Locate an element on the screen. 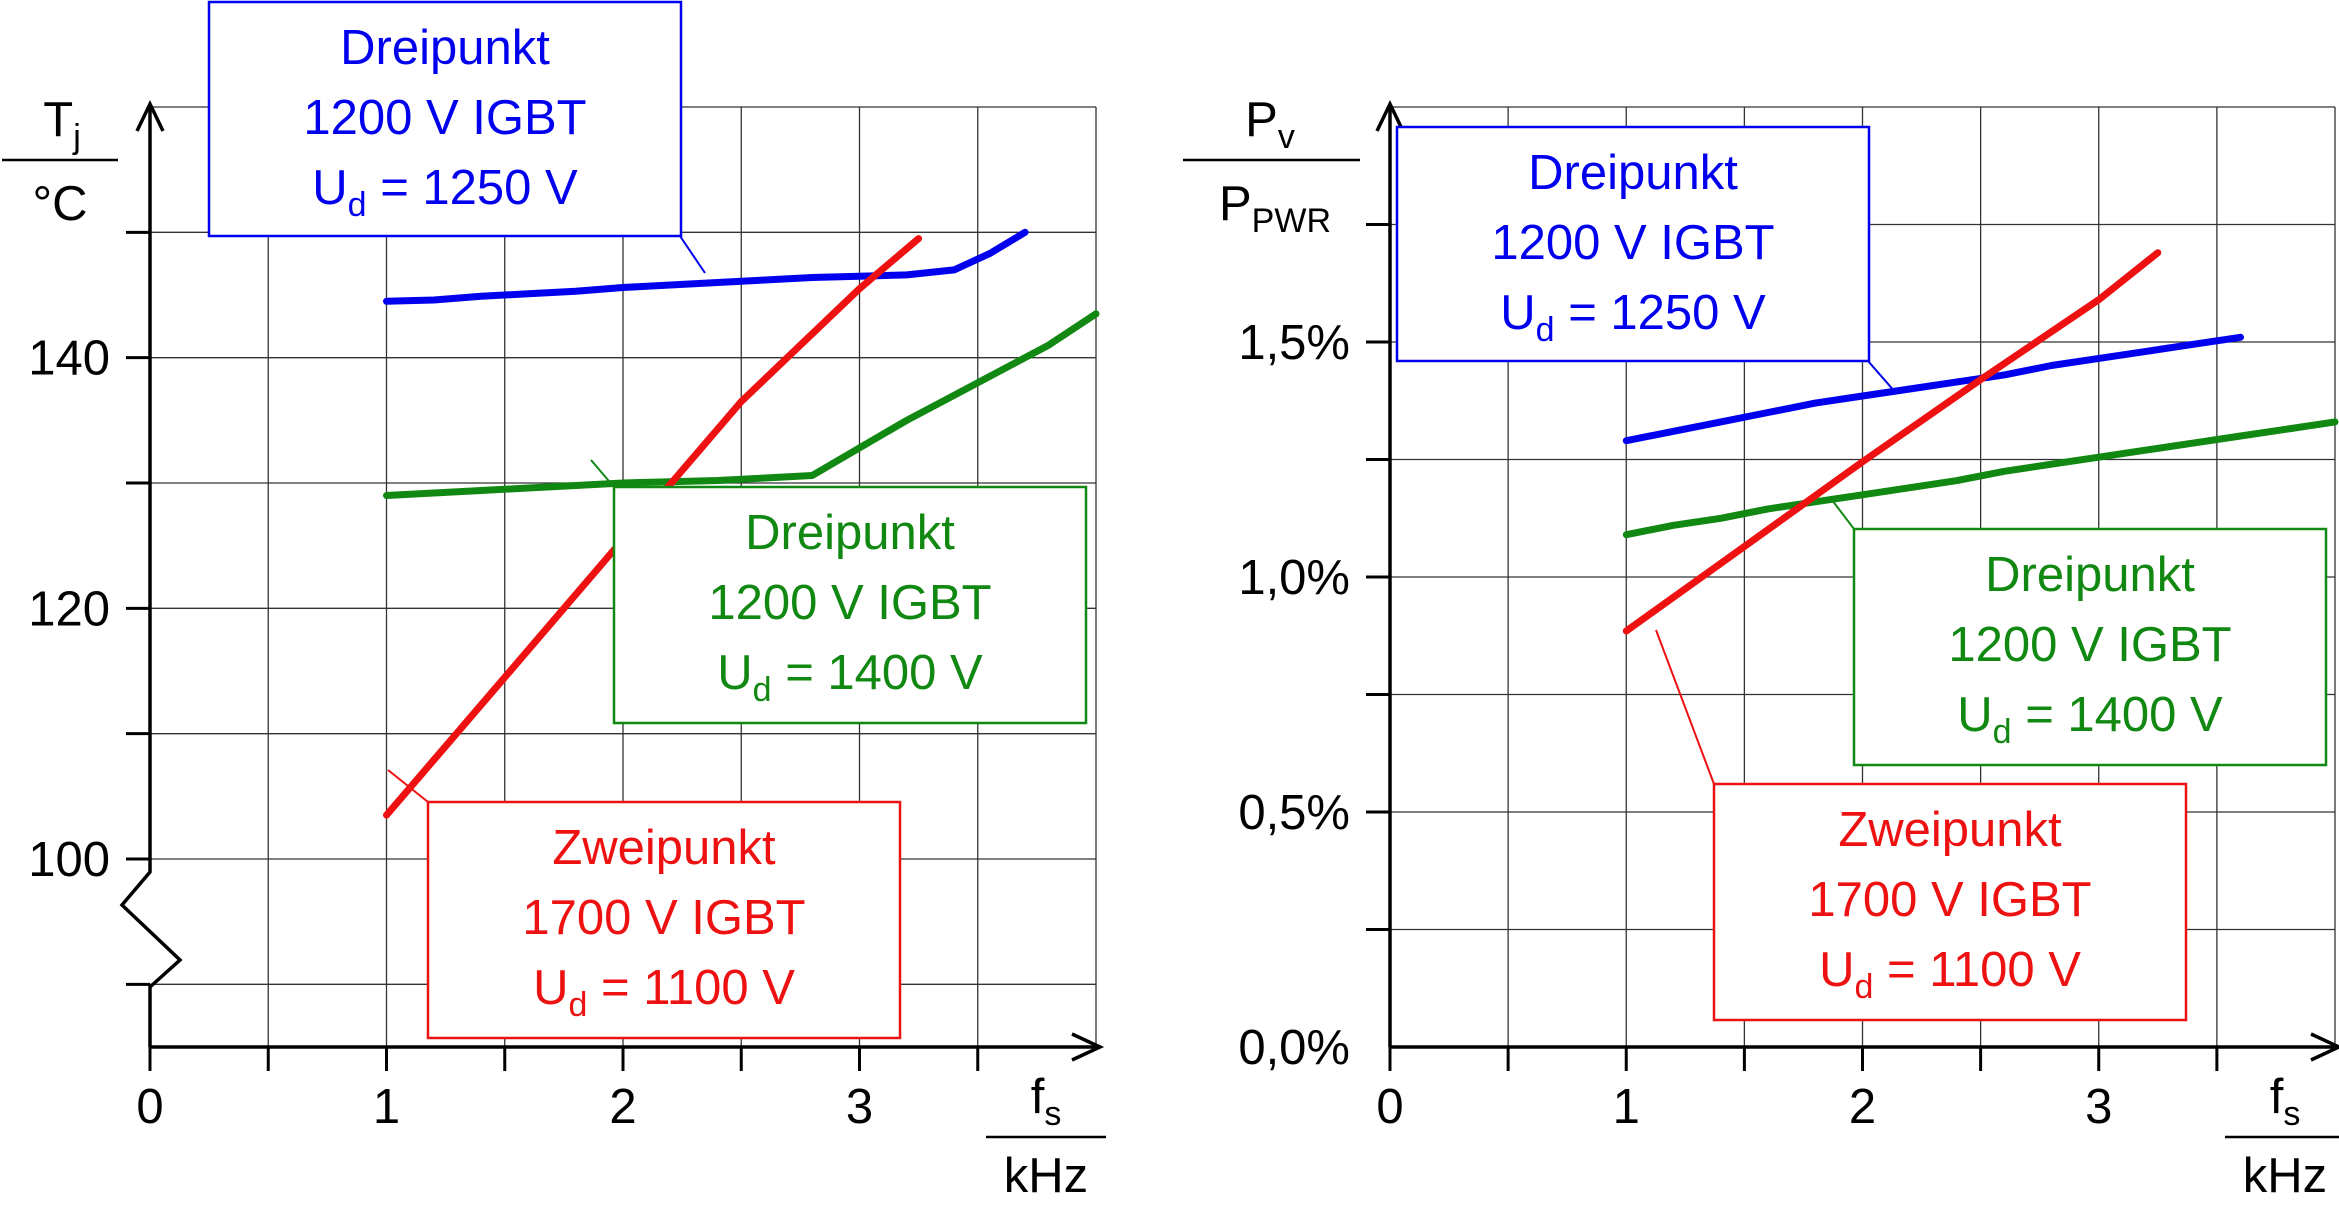 This screenshot has width=2339, height=1207. y-tick-label: 1,0% is located at coordinates (1294, 578).